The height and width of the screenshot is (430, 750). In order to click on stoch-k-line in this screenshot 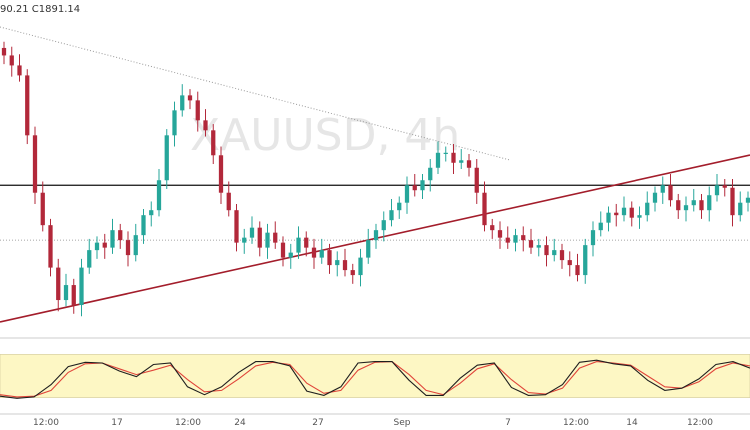, I will do `click(375, 379)`.